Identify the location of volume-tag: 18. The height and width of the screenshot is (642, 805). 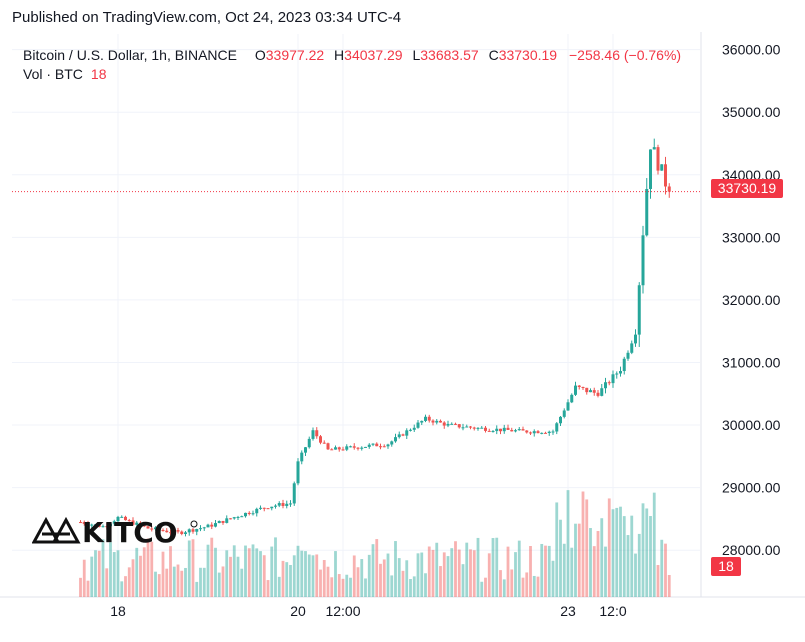
(726, 566).